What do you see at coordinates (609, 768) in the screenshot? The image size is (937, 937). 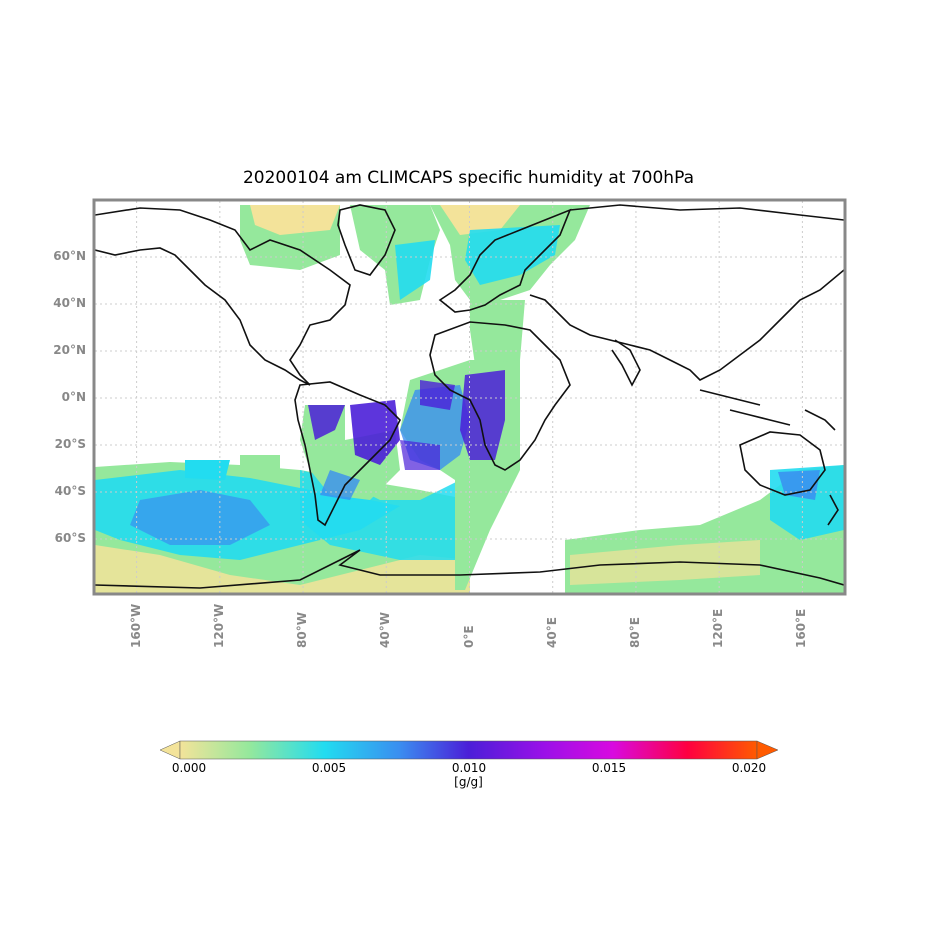 I see `colorbar-tick-label: 0.015` at bounding box center [609, 768].